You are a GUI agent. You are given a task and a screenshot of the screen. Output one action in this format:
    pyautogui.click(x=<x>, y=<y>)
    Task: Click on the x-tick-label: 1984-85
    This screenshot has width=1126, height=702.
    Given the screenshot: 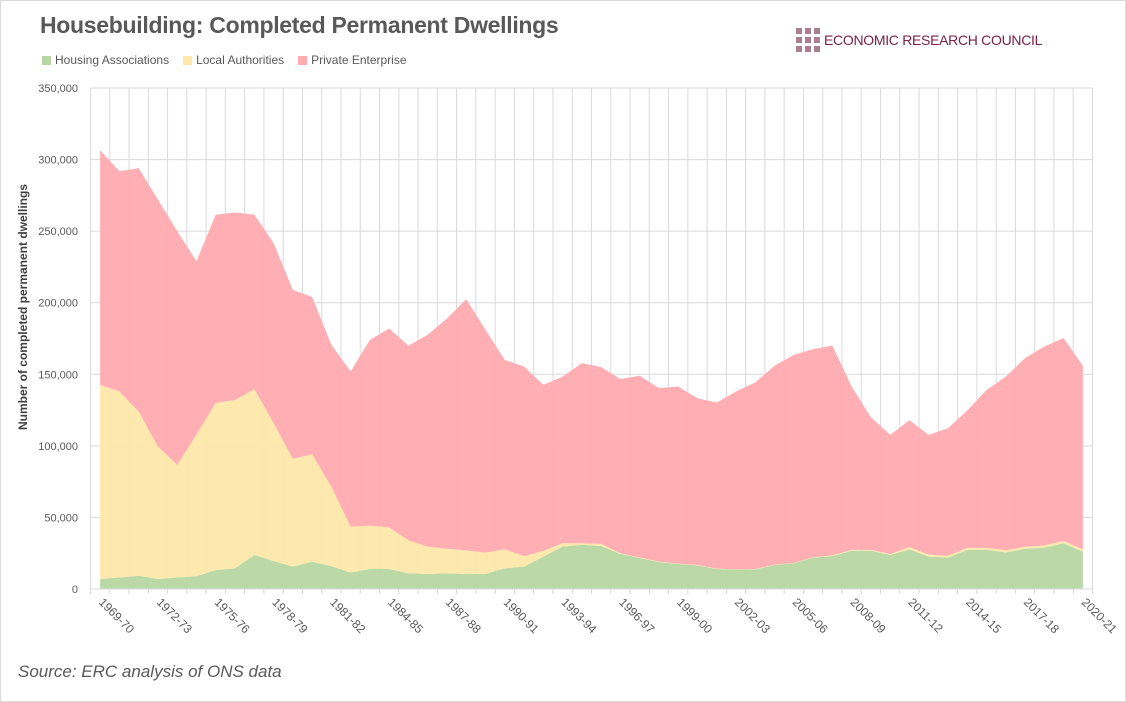 What is the action you would take?
    pyautogui.click(x=405, y=615)
    